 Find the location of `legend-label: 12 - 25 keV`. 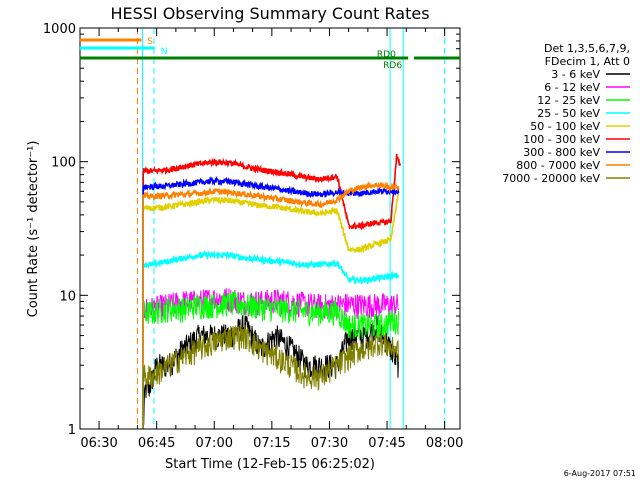

legend-label: 12 - 25 keV is located at coordinates (568, 100).